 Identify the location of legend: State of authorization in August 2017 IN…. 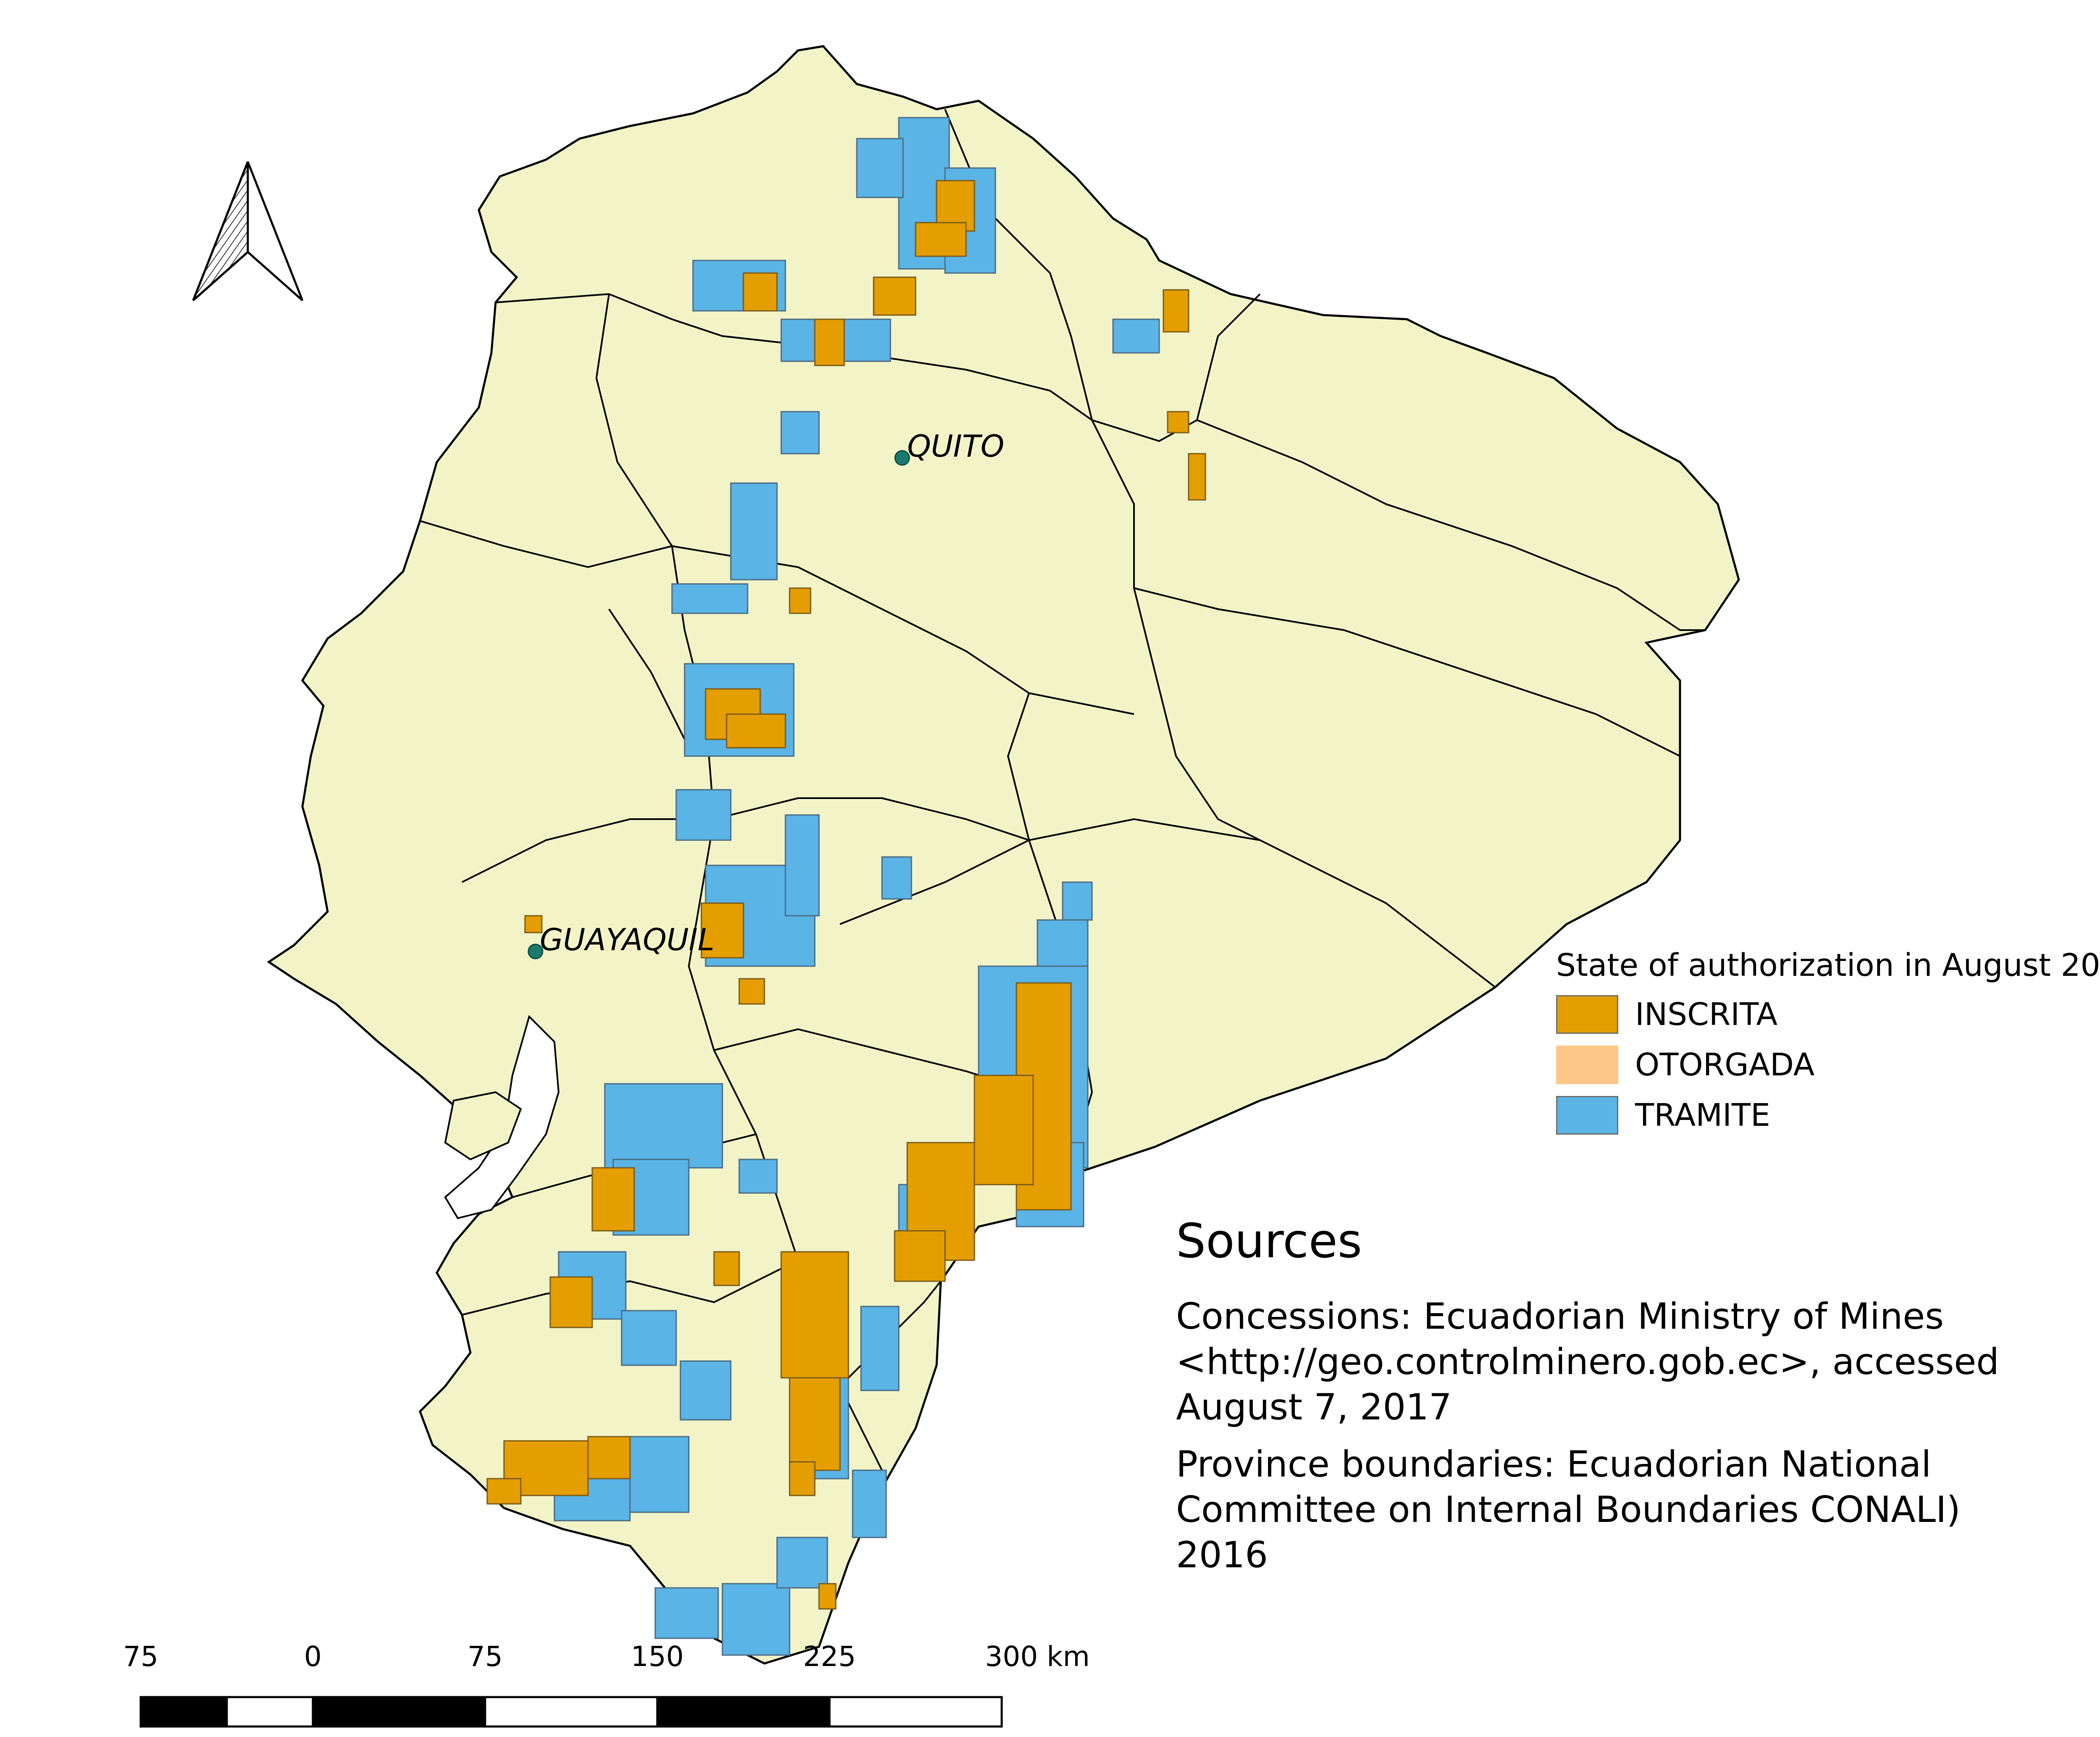
(1828, 1041).